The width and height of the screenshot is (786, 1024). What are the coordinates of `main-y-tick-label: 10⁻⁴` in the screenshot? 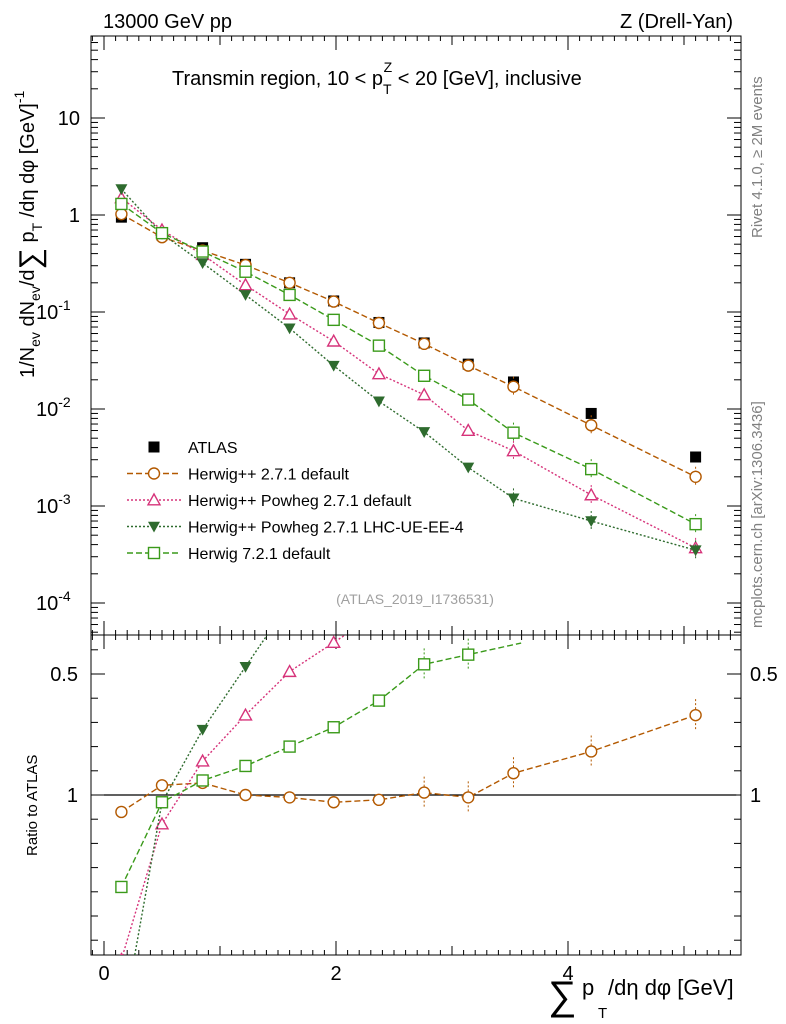 It's located at (53, 601).